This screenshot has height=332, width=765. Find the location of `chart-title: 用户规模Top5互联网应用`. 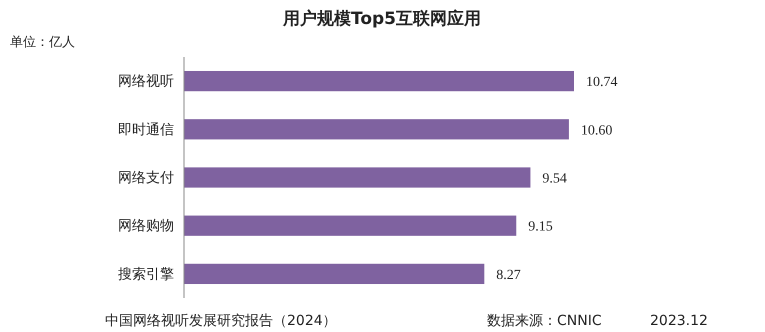

chart-title: 用户规模Top5互联网应用 is located at coordinates (382, 19).